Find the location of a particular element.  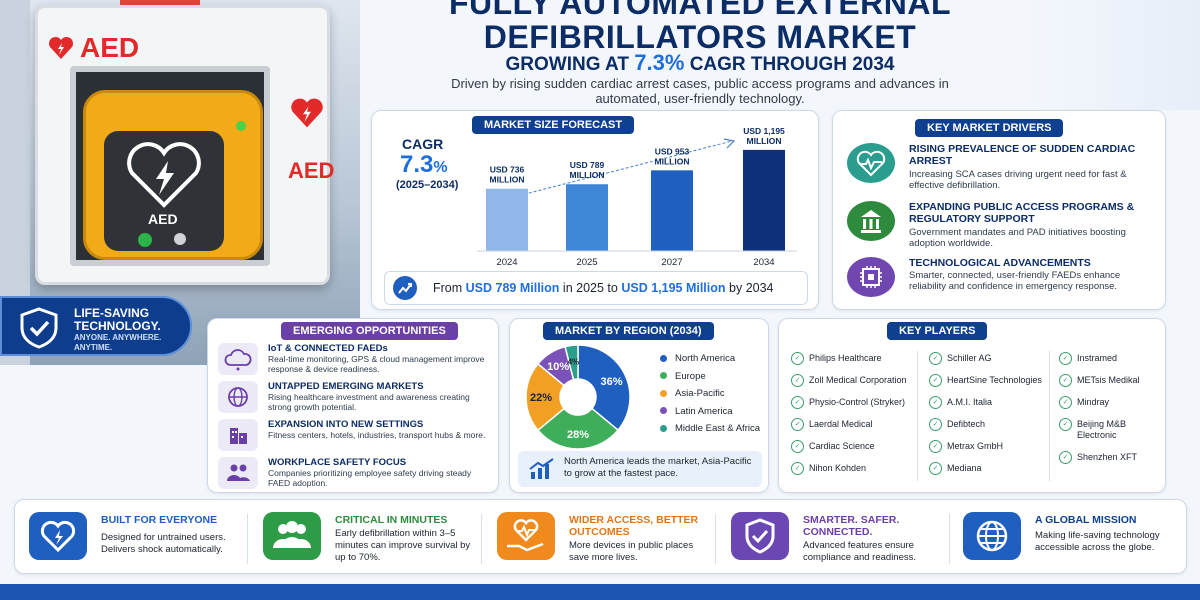

subtitle-suffix: CAGR THROUGH 2034 is located at coordinates (792, 64).